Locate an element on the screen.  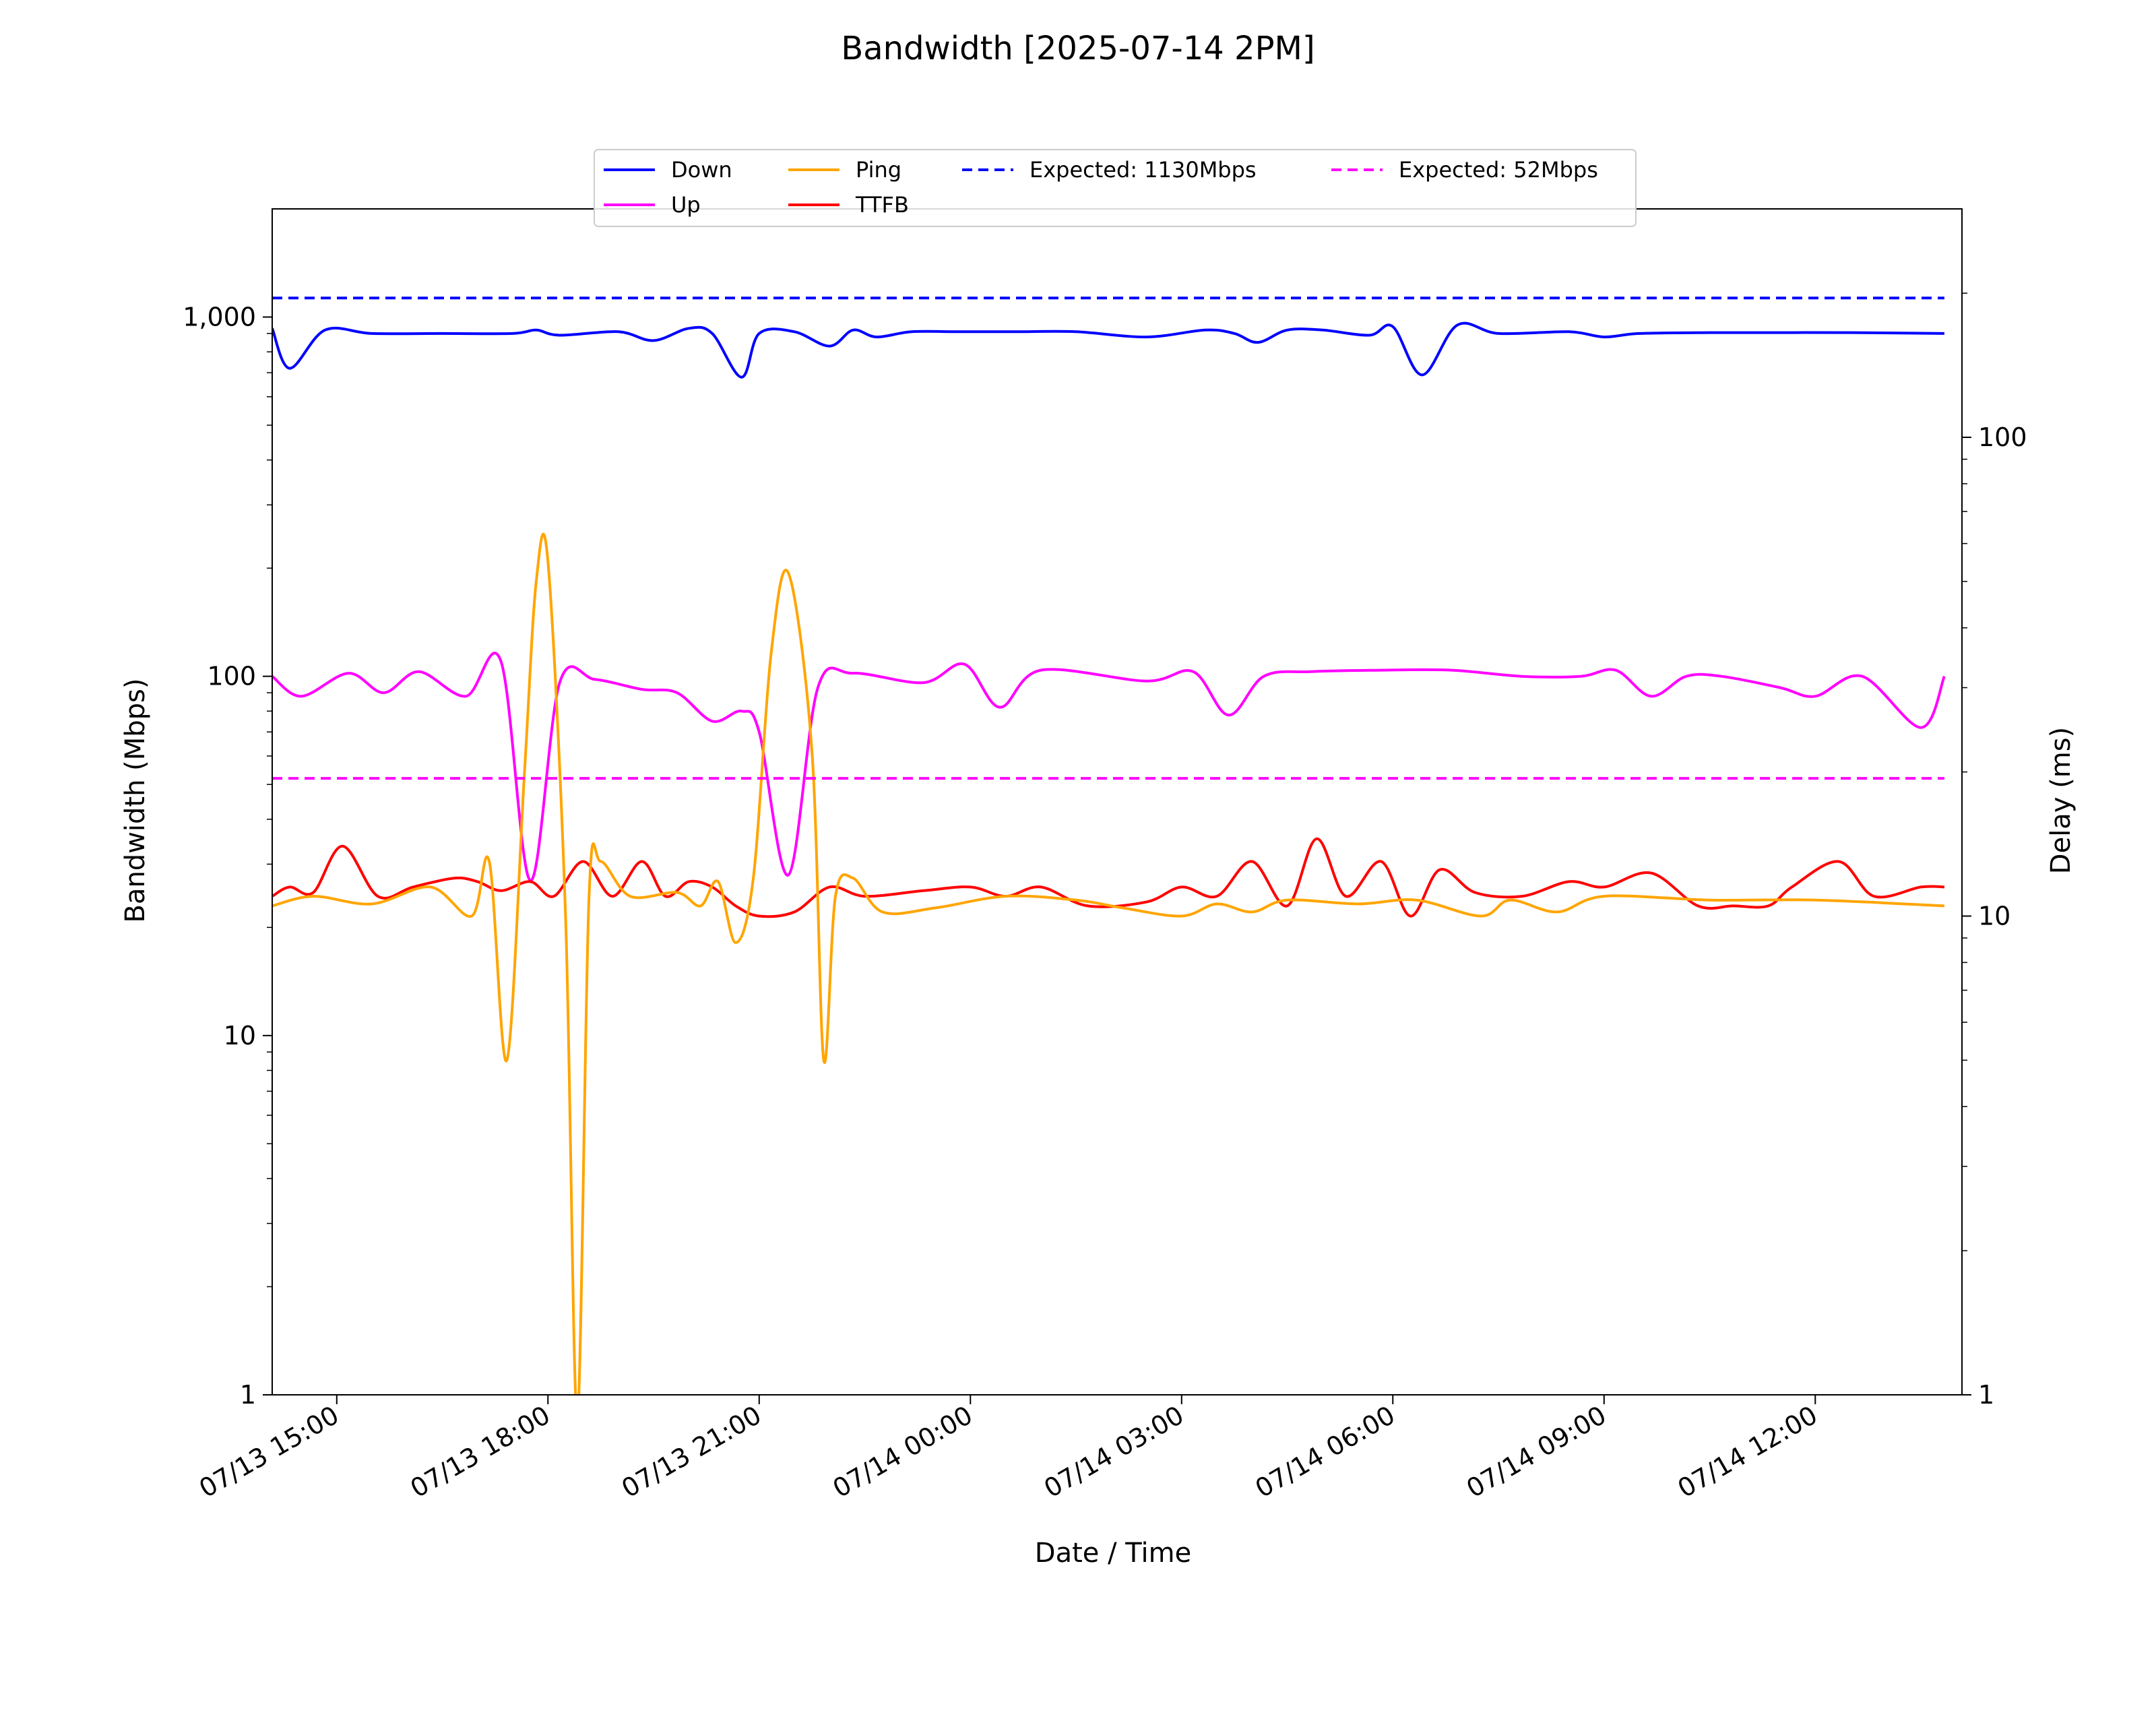
y2-tick-label: 100 is located at coordinates (2002, 437).